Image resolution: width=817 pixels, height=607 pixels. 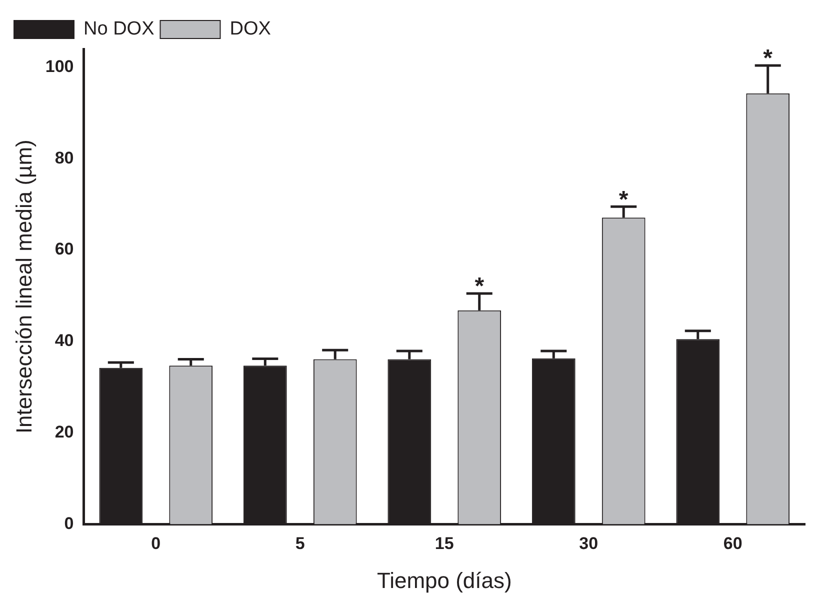 I want to click on x-tick-label: 0, so click(x=156, y=544).